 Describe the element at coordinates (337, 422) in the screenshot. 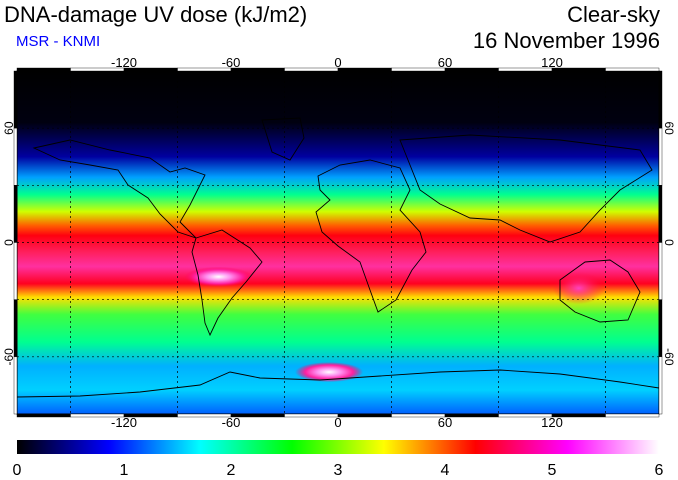

I see `lon-tick-label-bottom: 0` at that location.